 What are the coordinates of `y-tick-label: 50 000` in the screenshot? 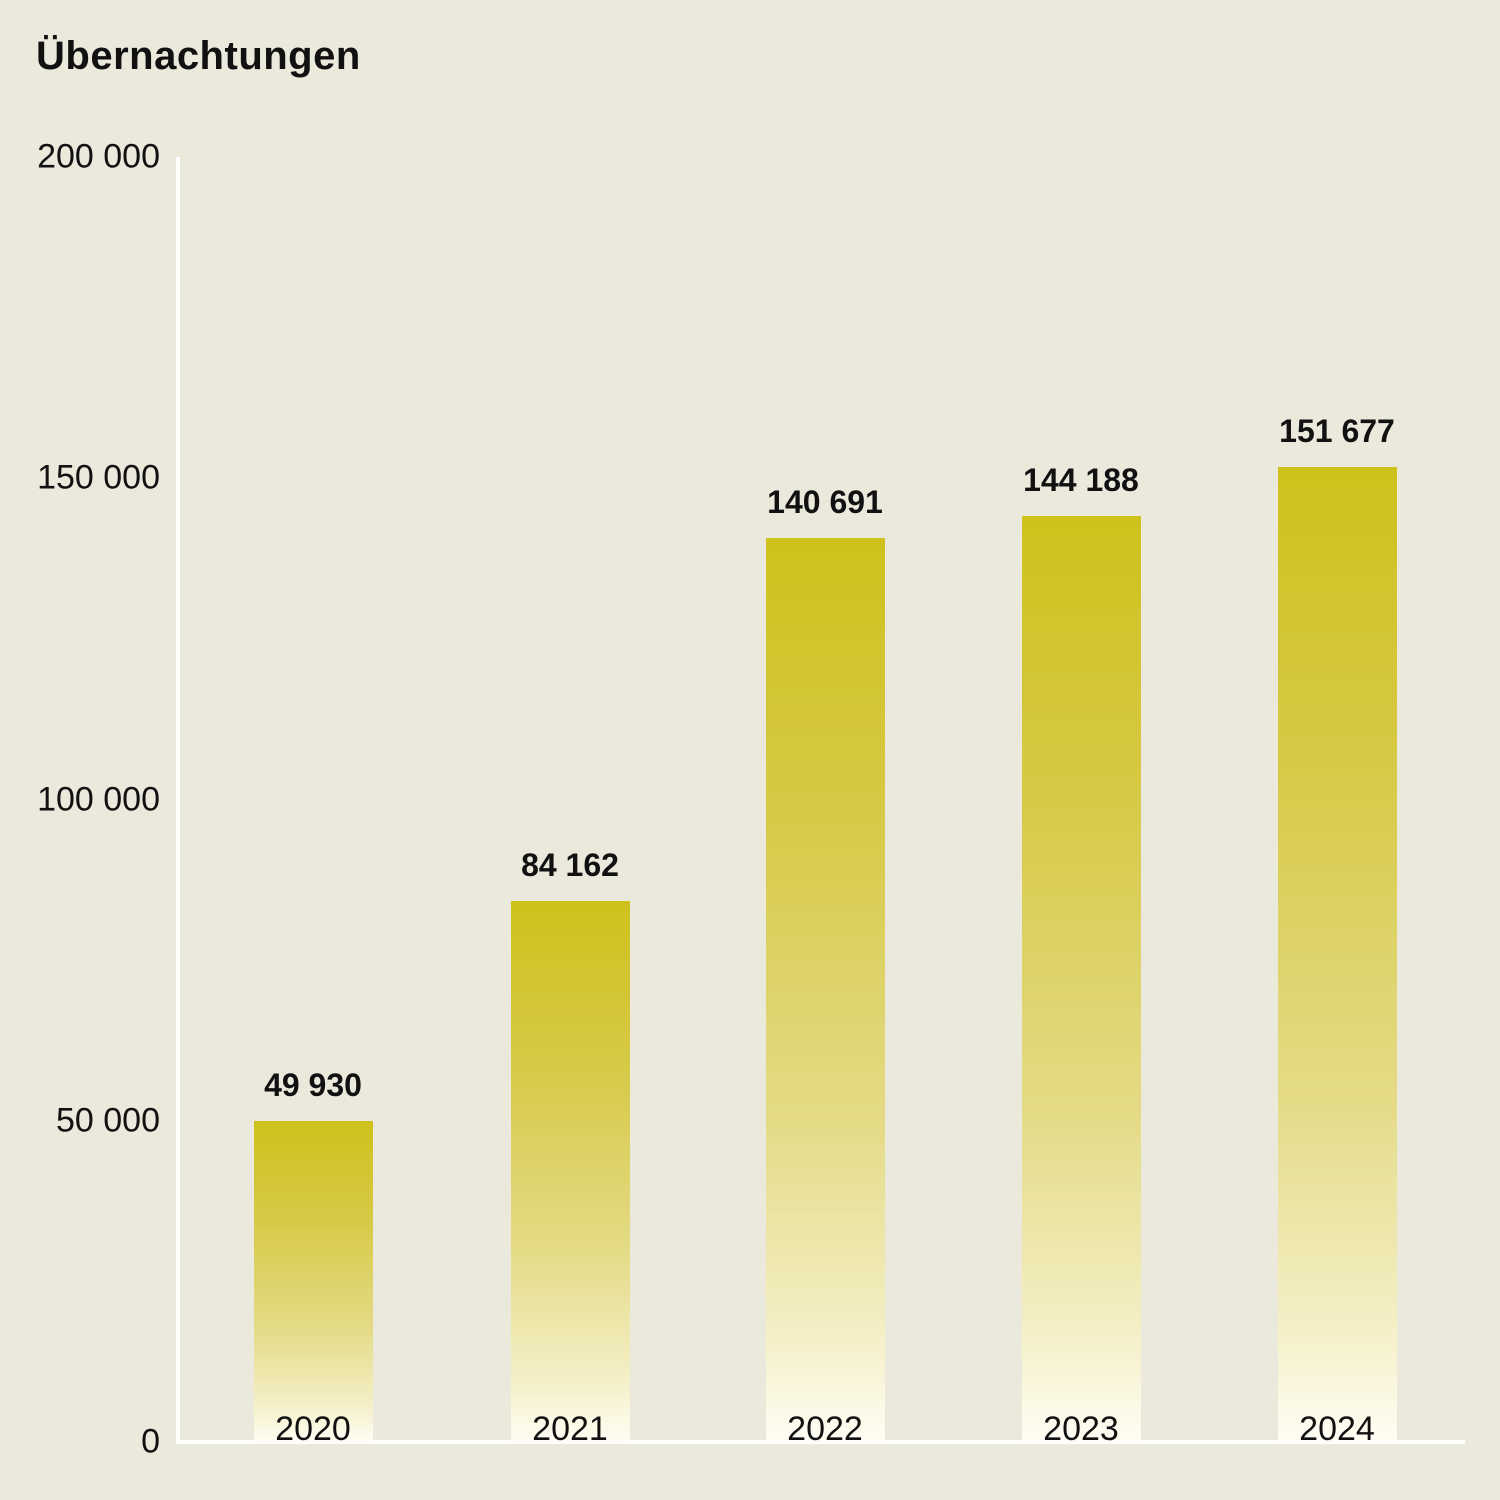 It's located at (108, 1120).